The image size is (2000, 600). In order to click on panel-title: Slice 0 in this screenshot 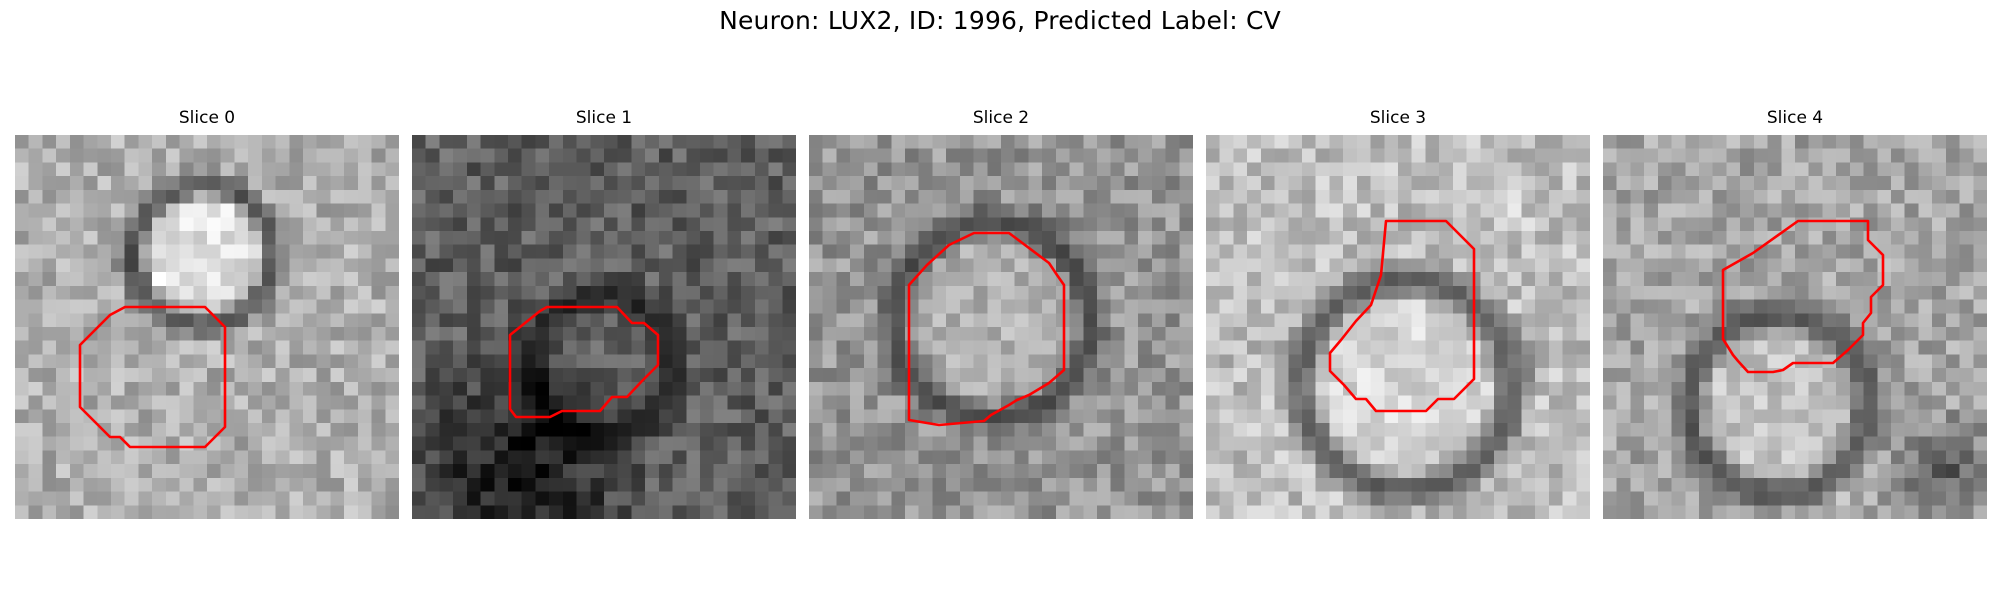, I will do `click(207, 118)`.